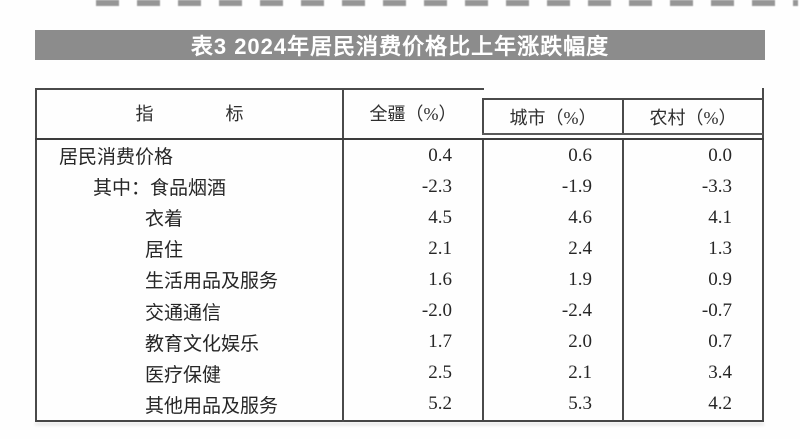  Describe the element at coordinates (580, 217) in the screenshot. I see `row-value-city: 4.6` at that location.